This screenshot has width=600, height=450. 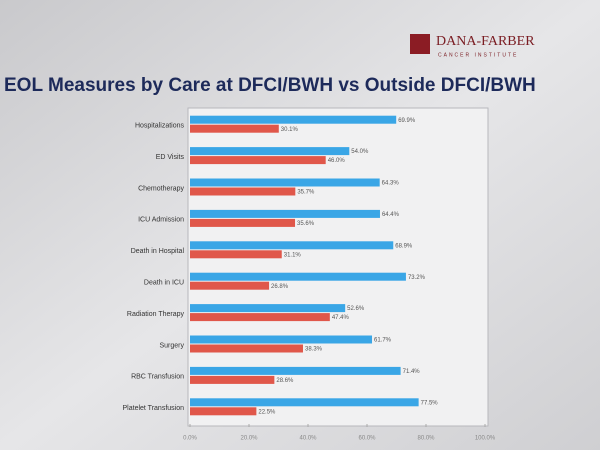 What do you see at coordinates (157, 377) in the screenshot?
I see `y-tick-label: RBC Transfusion` at bounding box center [157, 377].